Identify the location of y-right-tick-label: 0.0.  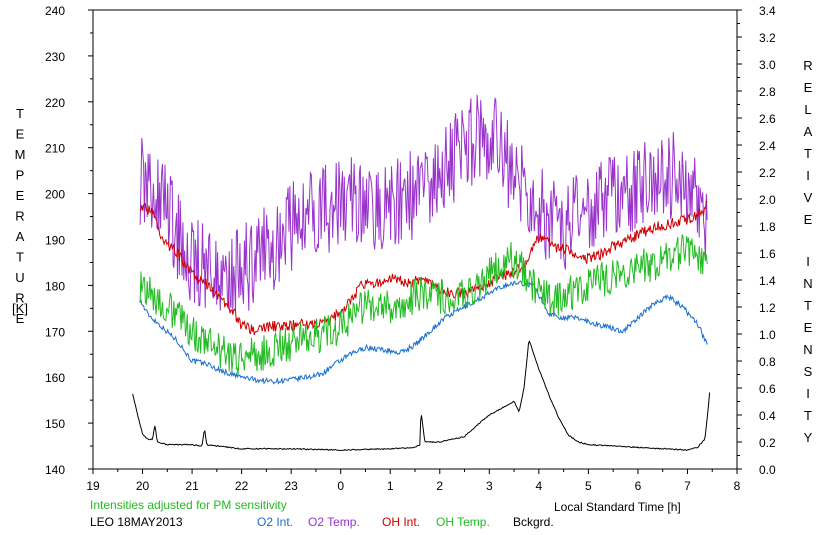
(767, 470).